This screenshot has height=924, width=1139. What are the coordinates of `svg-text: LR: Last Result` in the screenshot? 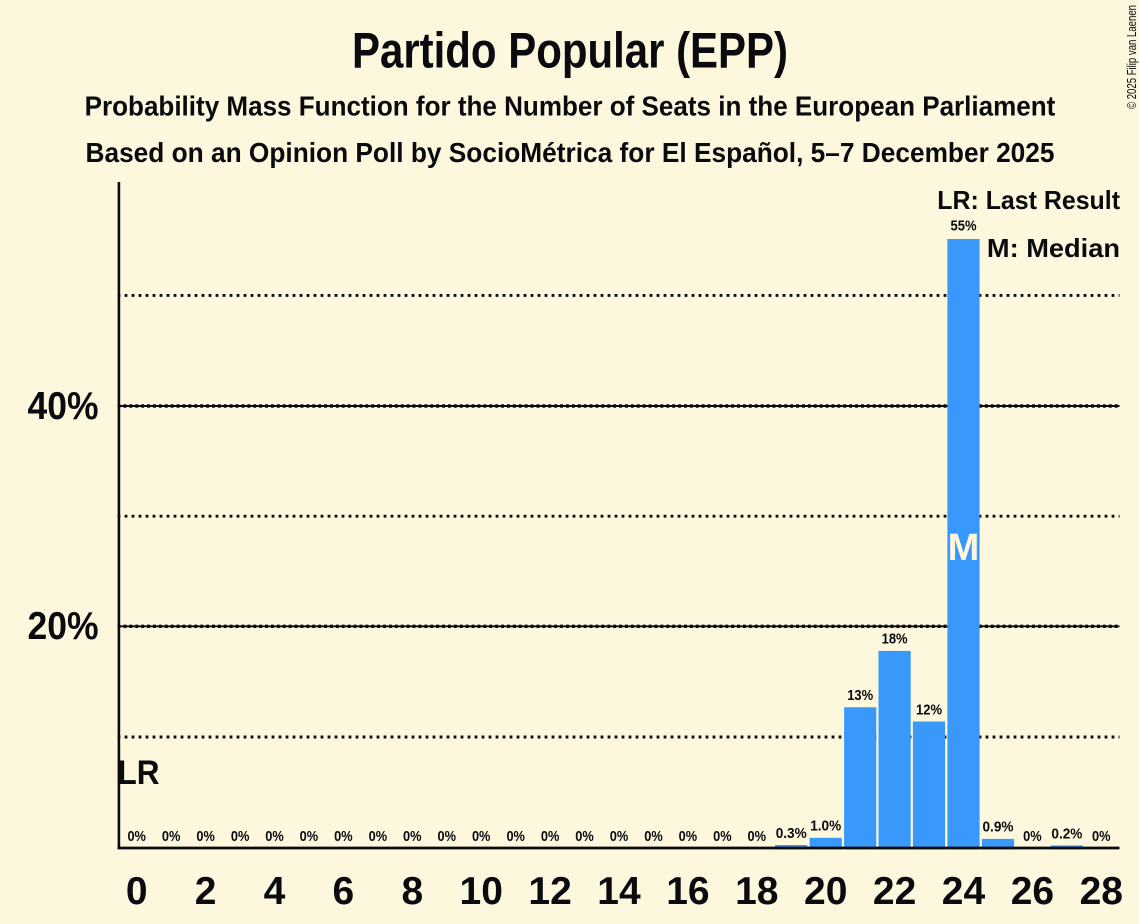 It's located at (1028, 200).